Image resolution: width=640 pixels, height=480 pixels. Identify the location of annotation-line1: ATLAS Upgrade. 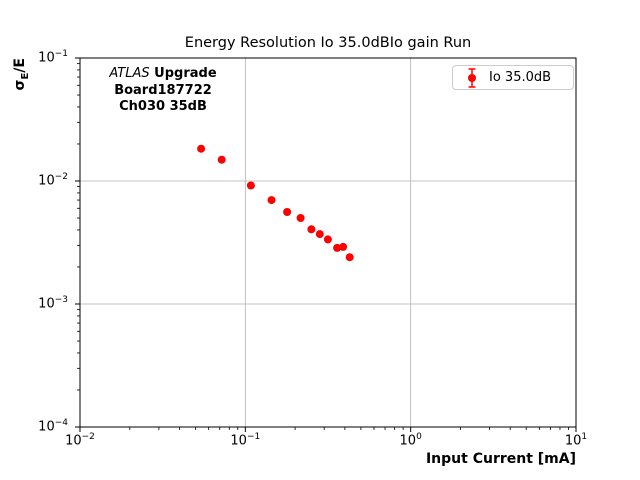
(163, 74).